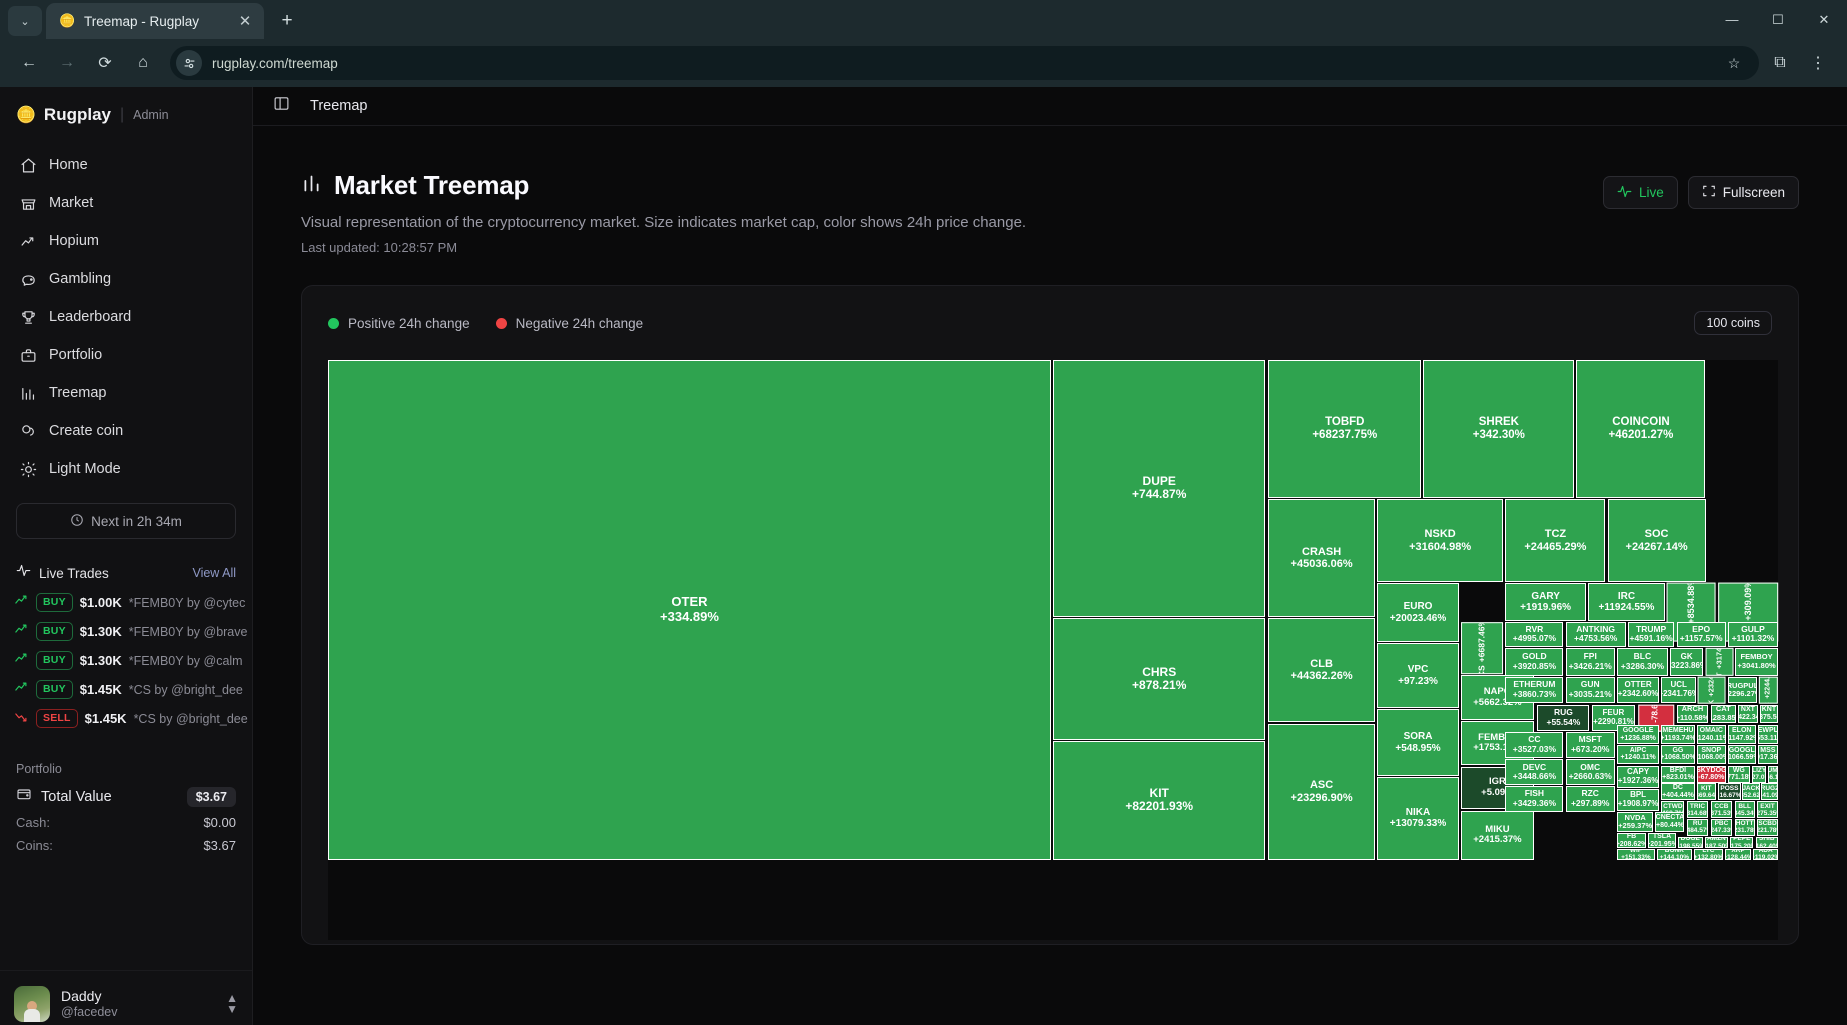  I want to click on treemap-tile: MSS+917.36%, so click(1767, 754).